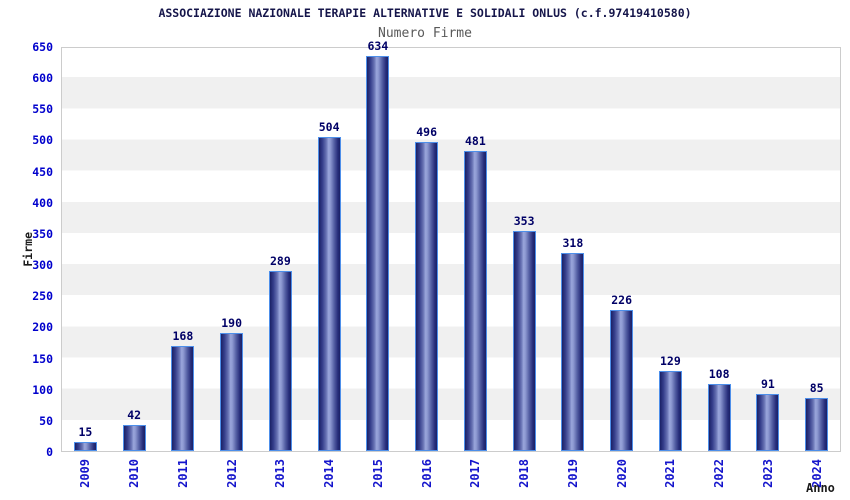 The height and width of the screenshot is (500, 850). I want to click on bar-value-label: 42, so click(134, 415).